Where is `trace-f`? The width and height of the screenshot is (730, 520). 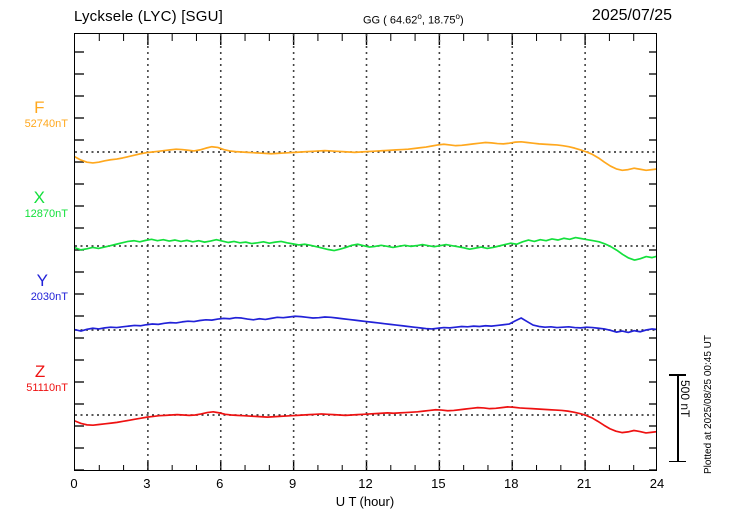 trace-f is located at coordinates (365, 156).